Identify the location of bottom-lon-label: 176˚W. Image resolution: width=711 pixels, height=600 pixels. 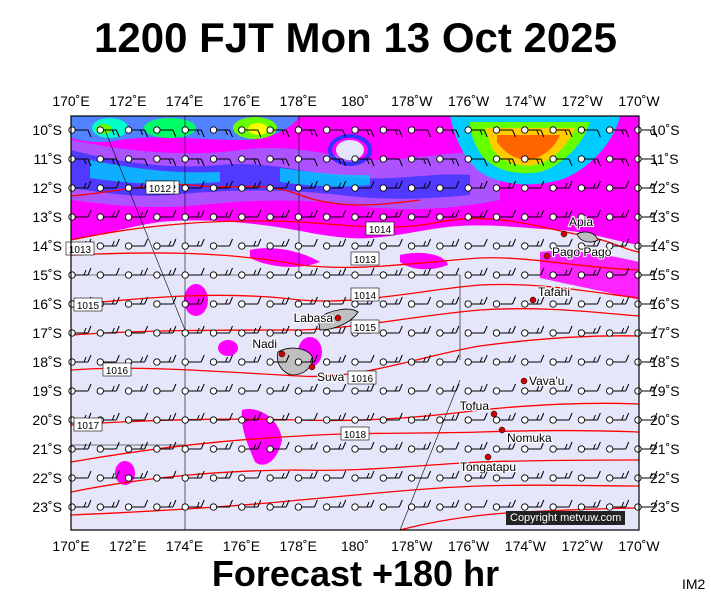
(469, 546).